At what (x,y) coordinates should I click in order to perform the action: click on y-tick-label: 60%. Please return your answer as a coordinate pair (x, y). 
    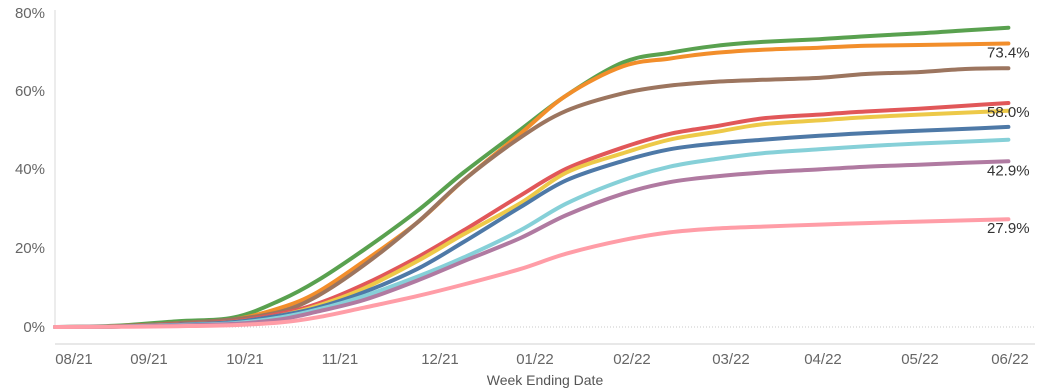
    Looking at the image, I should click on (30, 91).